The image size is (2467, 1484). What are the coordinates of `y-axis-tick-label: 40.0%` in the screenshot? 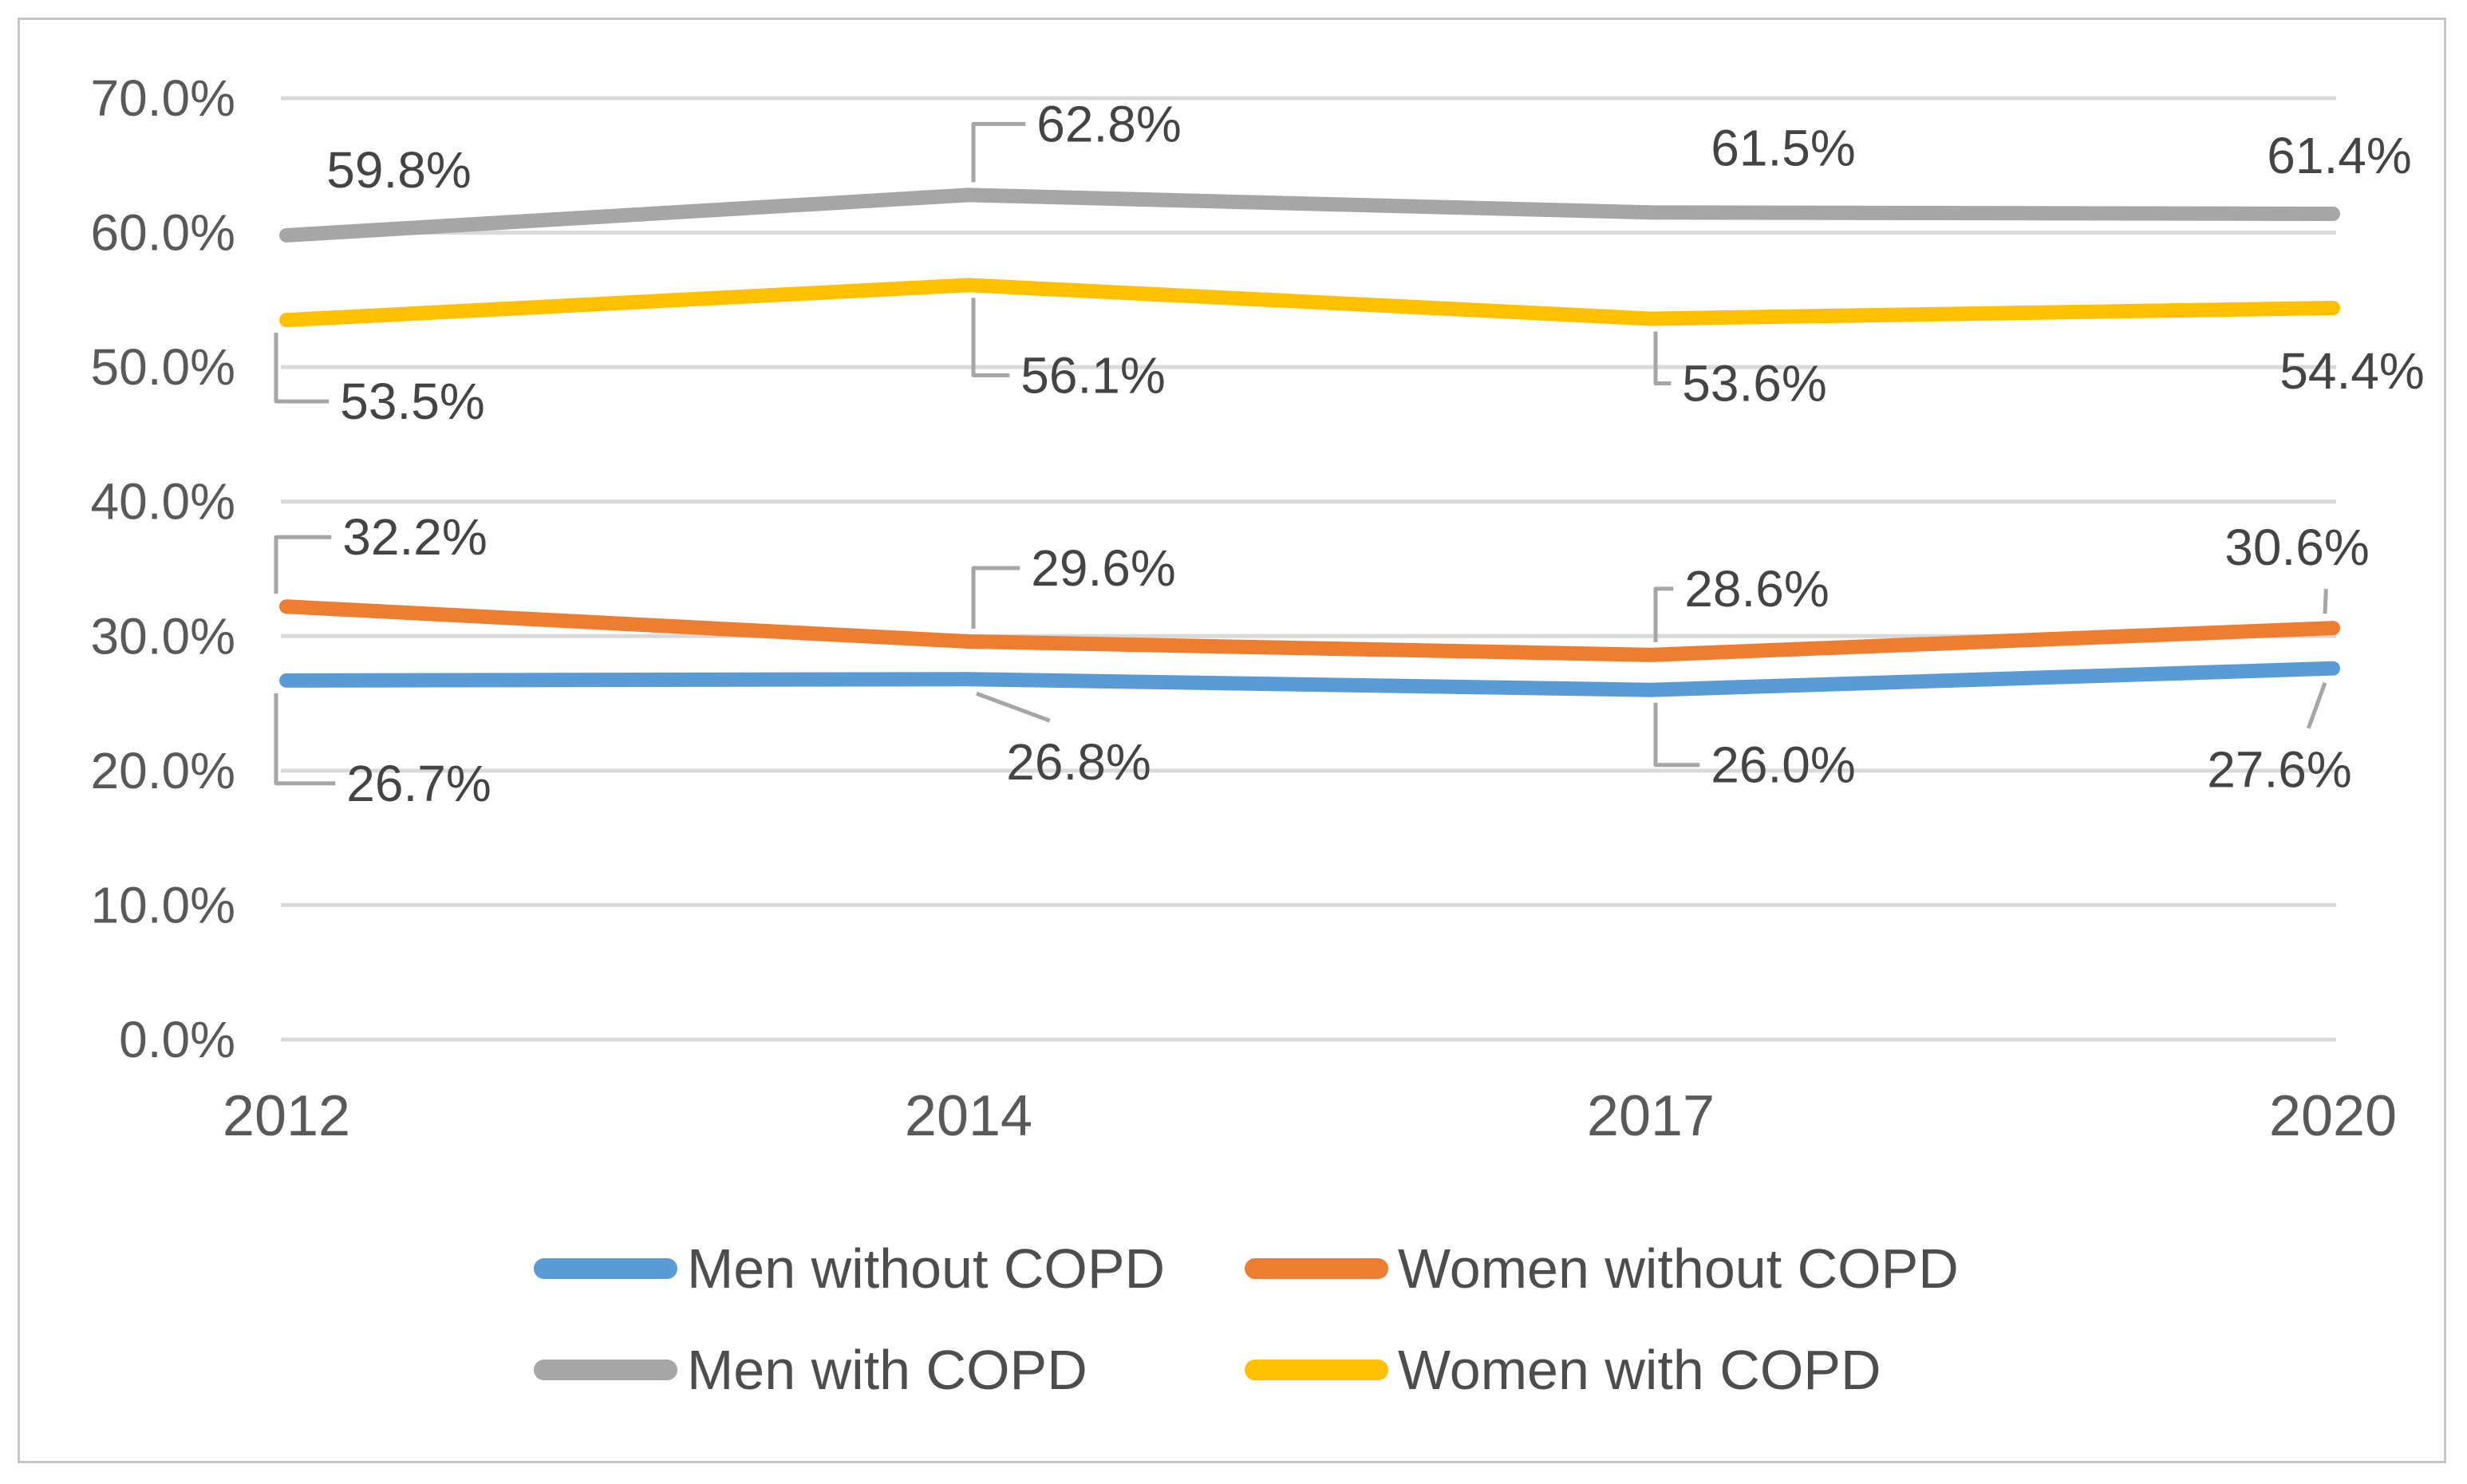 It's located at (163, 502).